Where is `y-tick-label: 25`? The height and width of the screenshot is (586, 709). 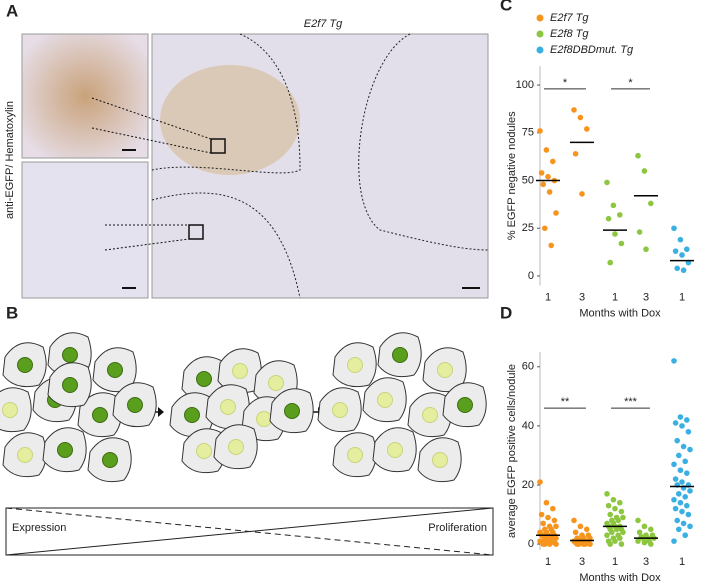 y-tick-label: 25 is located at coordinates (528, 228).